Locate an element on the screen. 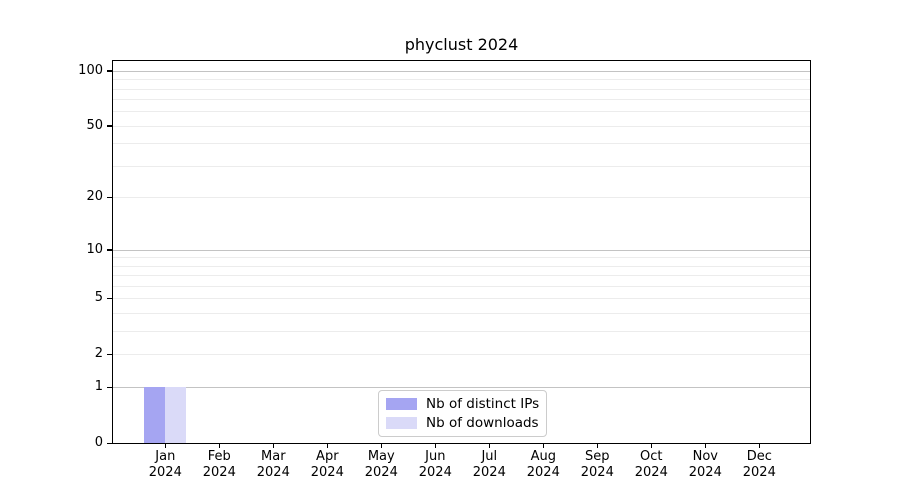 This screenshot has height=500, width=900. x-tick-label-nov: Nov 2024 is located at coordinates (705, 464).